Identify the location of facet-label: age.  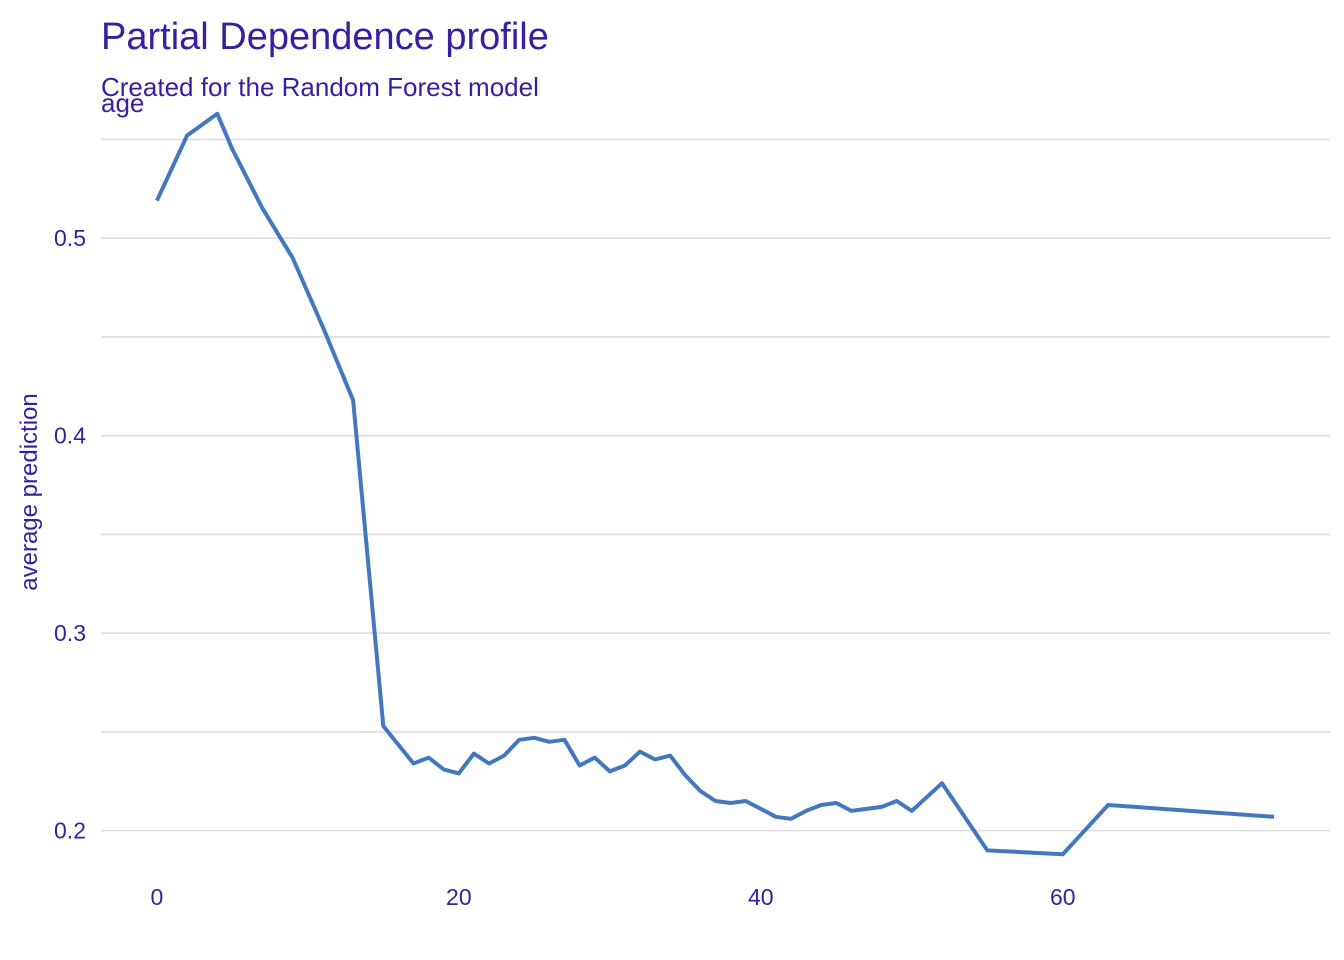
(123, 103).